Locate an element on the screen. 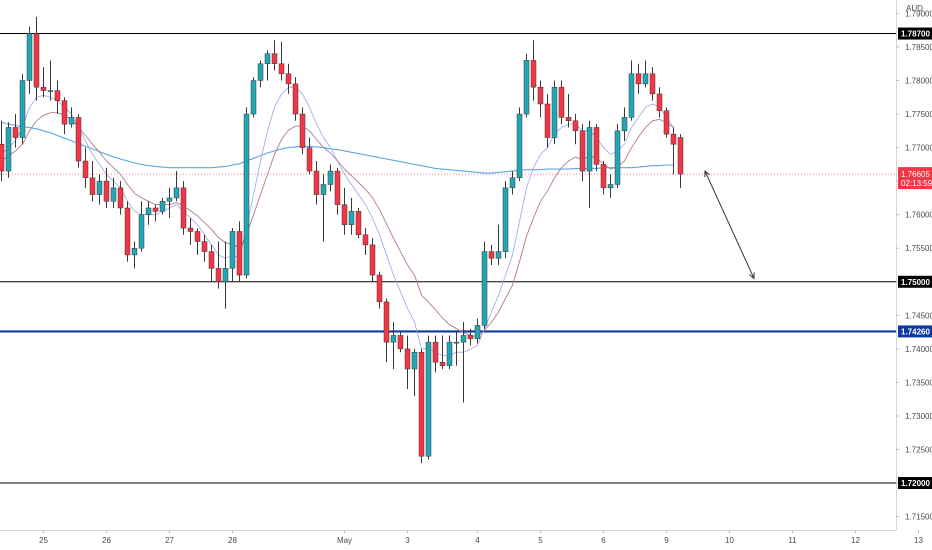 The height and width of the screenshot is (550, 932). x-tick-label: 9 is located at coordinates (666, 540).